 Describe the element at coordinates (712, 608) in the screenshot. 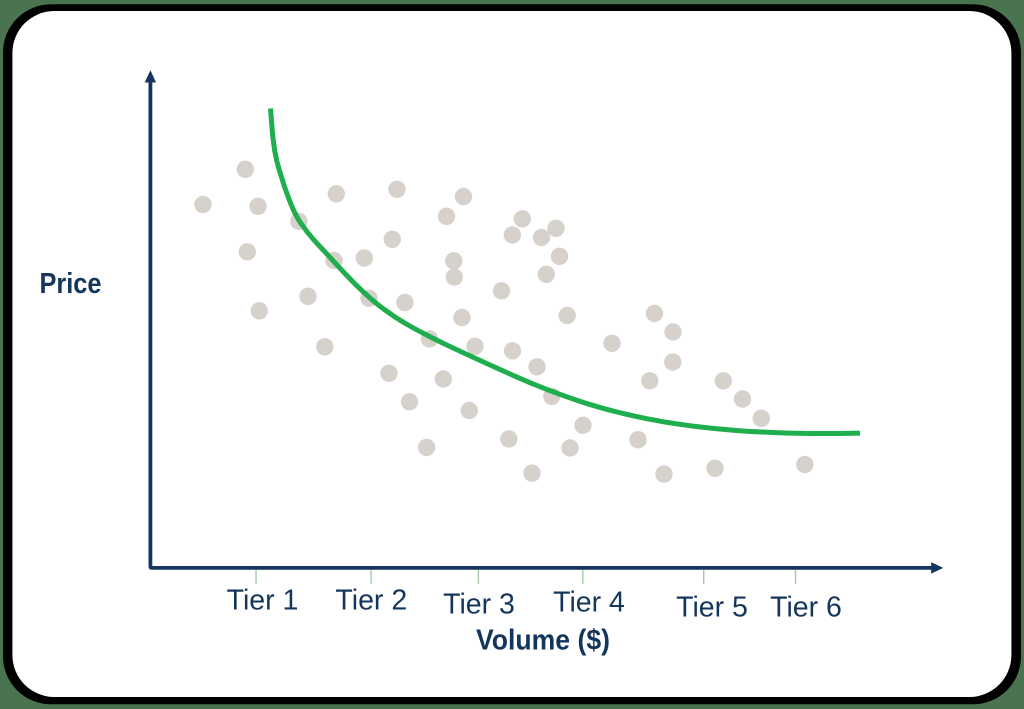

I see `svg-text: Tier 5` at that location.